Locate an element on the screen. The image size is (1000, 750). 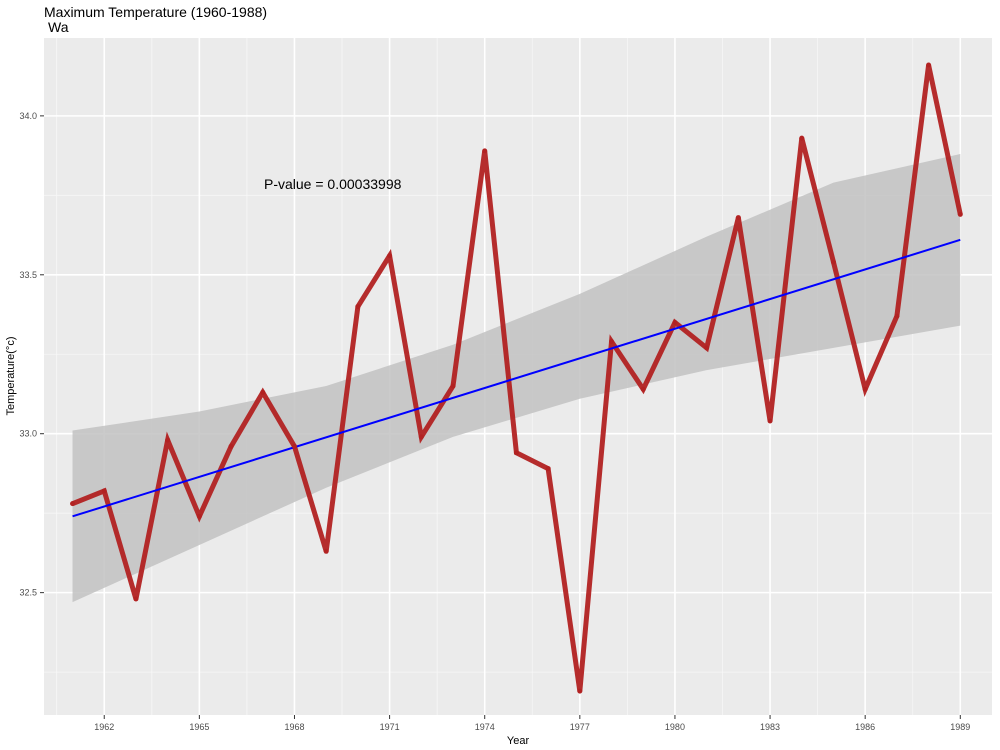
x-tick-label: 1986 is located at coordinates (865, 727).